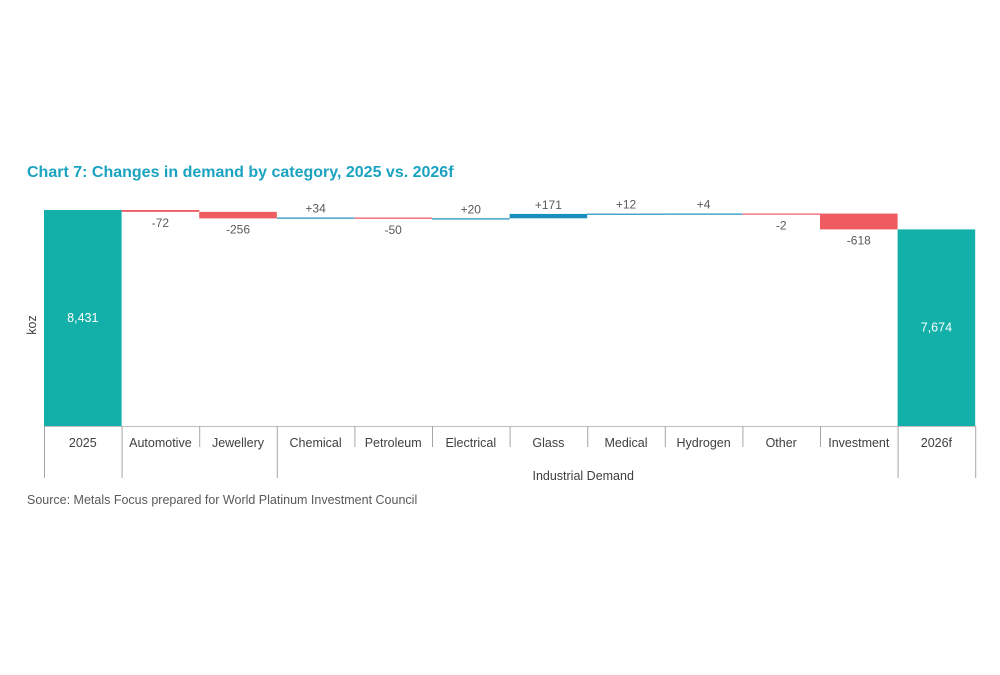 This screenshot has height=675, width=1000. Describe the element at coordinates (704, 205) in the screenshot. I see `value-label: +4` at that location.